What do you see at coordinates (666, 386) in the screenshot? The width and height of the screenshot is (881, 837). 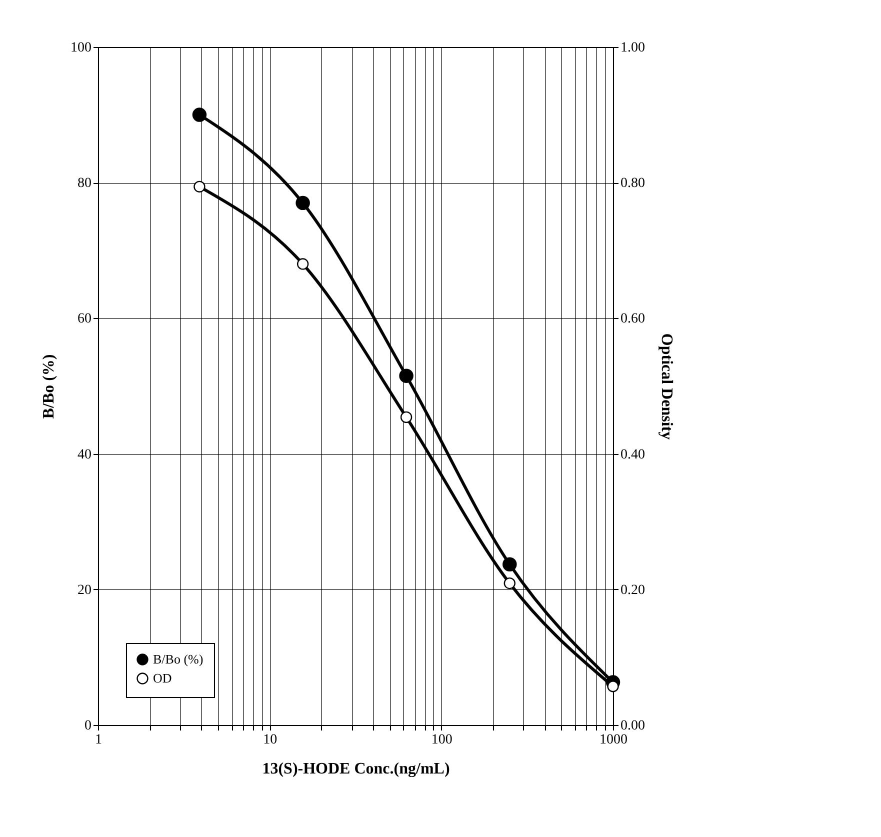 I see `y2-axis-title: Optical Density` at bounding box center [666, 386].